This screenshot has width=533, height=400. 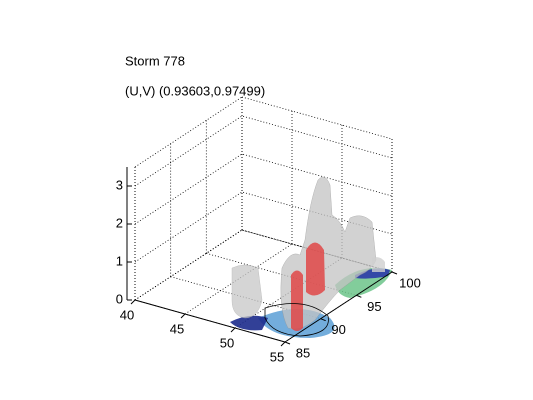 I want to click on x-axis, so click(x=210, y=321).